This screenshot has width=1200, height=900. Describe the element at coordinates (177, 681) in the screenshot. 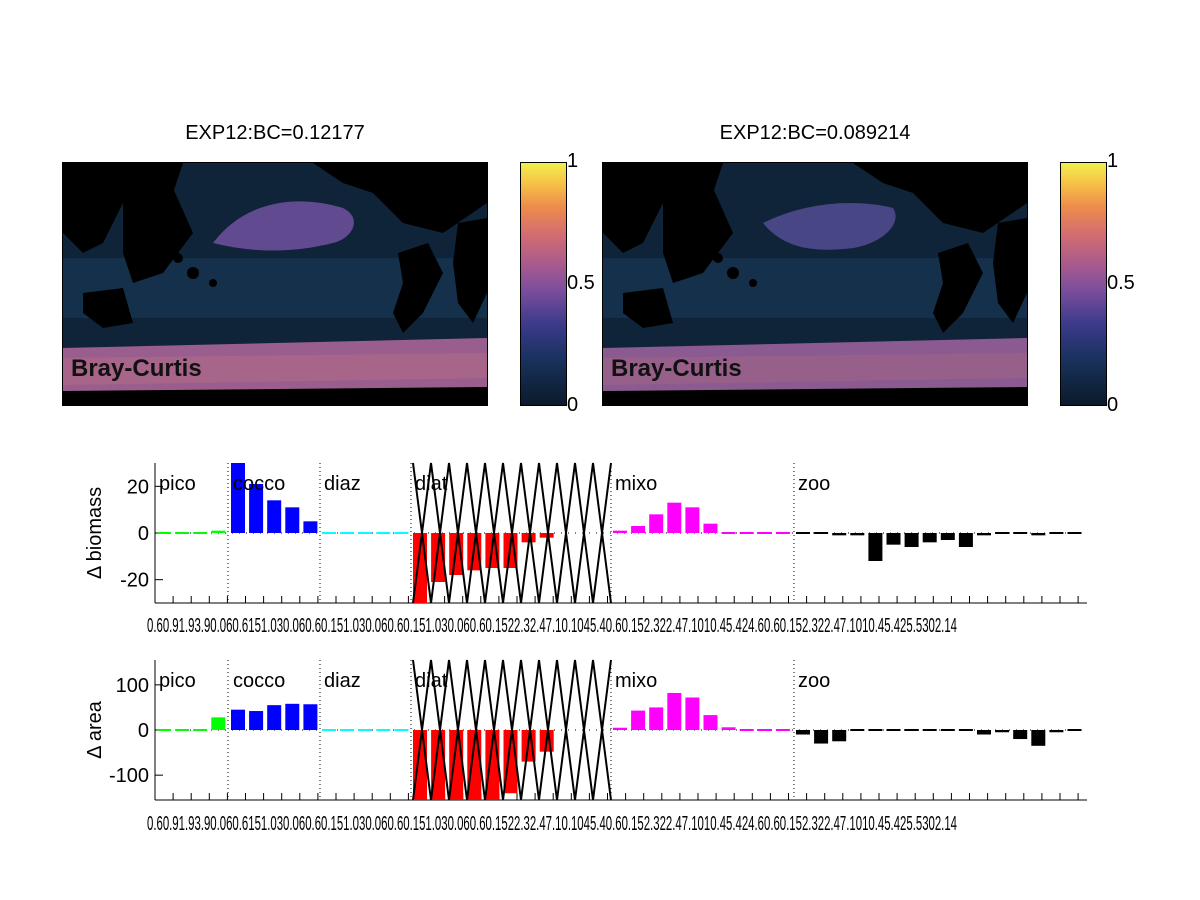

I see `chart-1-group-label-pico: pico` at that location.